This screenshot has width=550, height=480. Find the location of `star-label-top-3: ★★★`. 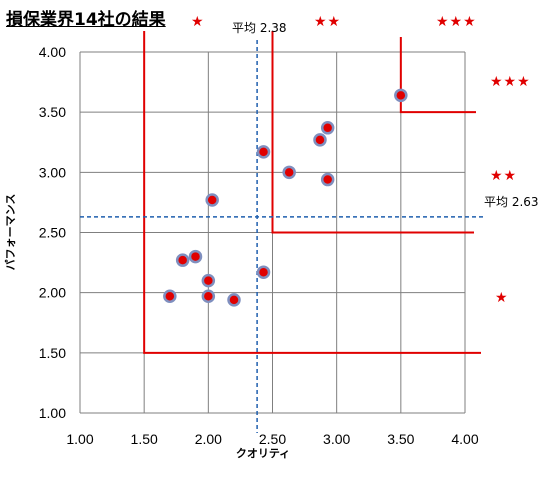

star-label-top-3: ★★★ is located at coordinates (456, 22).